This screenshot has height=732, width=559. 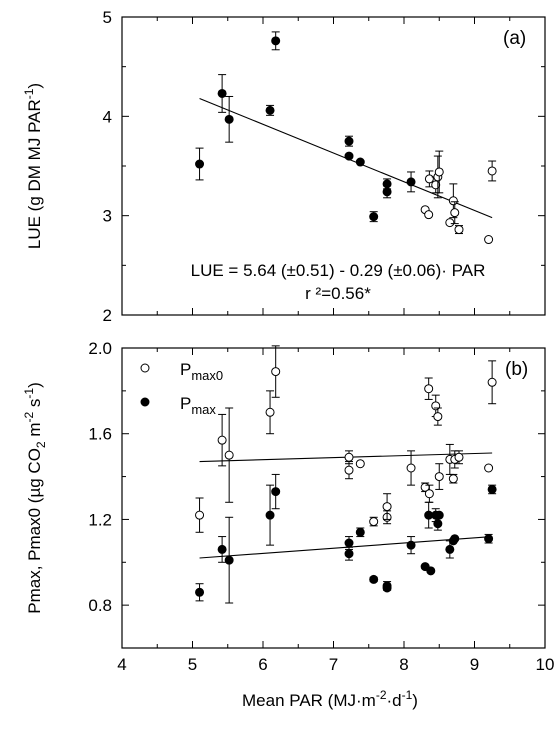 What do you see at coordinates (145, 402) in the screenshot?
I see `legend-marker-pmax` at bounding box center [145, 402].